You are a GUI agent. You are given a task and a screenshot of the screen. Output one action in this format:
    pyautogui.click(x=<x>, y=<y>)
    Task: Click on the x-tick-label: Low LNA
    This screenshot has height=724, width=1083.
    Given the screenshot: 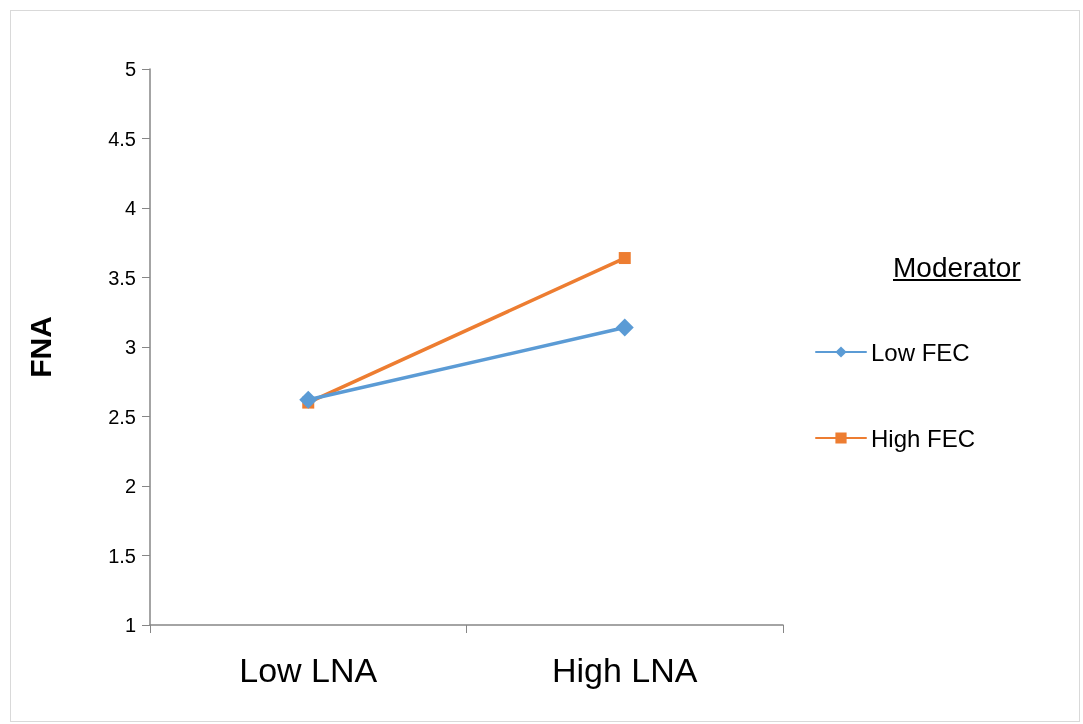 What is the action you would take?
    pyautogui.click(x=308, y=670)
    